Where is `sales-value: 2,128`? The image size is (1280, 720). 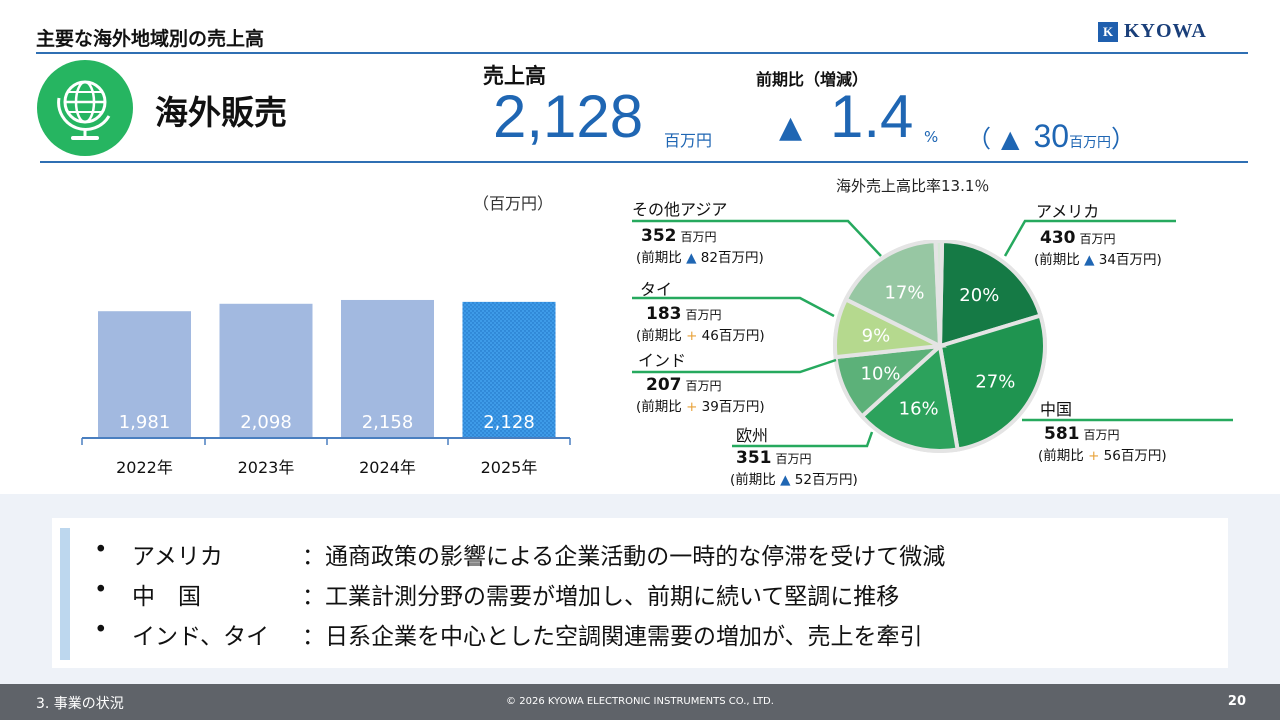 sales-value: 2,128 is located at coordinates (568, 116).